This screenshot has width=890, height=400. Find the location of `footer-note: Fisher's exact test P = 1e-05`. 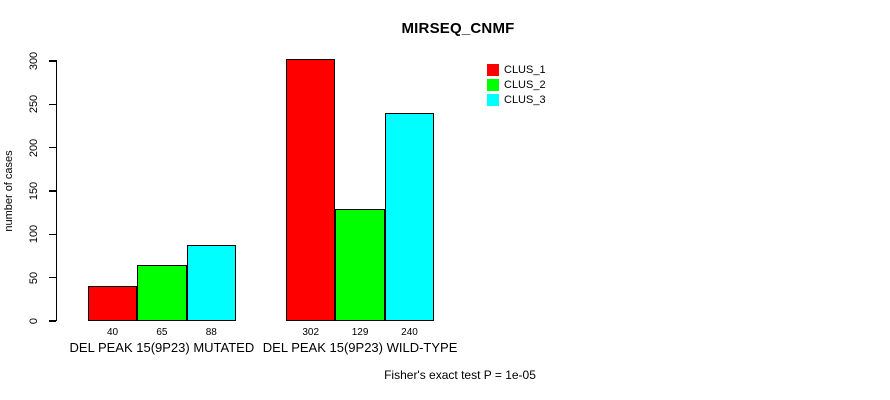

footer-note: Fisher's exact test P = 1e-05 is located at coordinates (460, 375).